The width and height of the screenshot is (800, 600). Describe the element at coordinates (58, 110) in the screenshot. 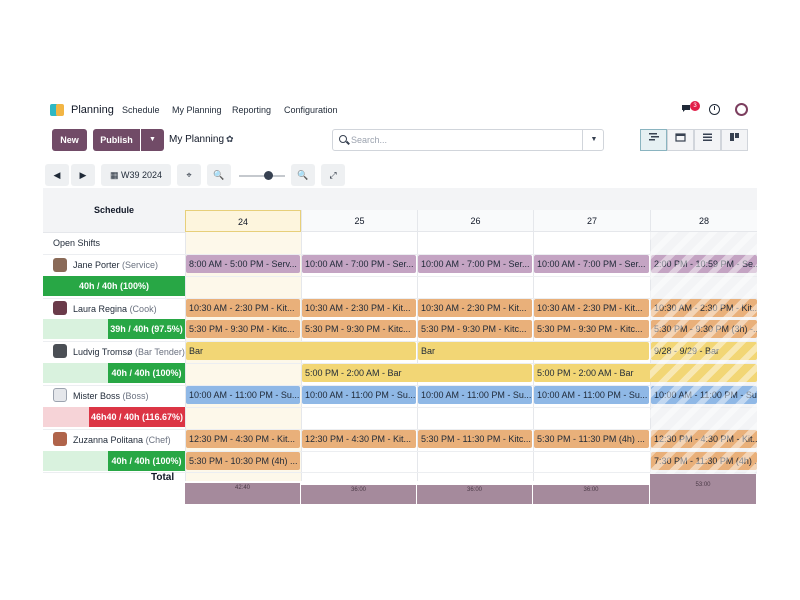

I see `planning-app-icon` at that location.